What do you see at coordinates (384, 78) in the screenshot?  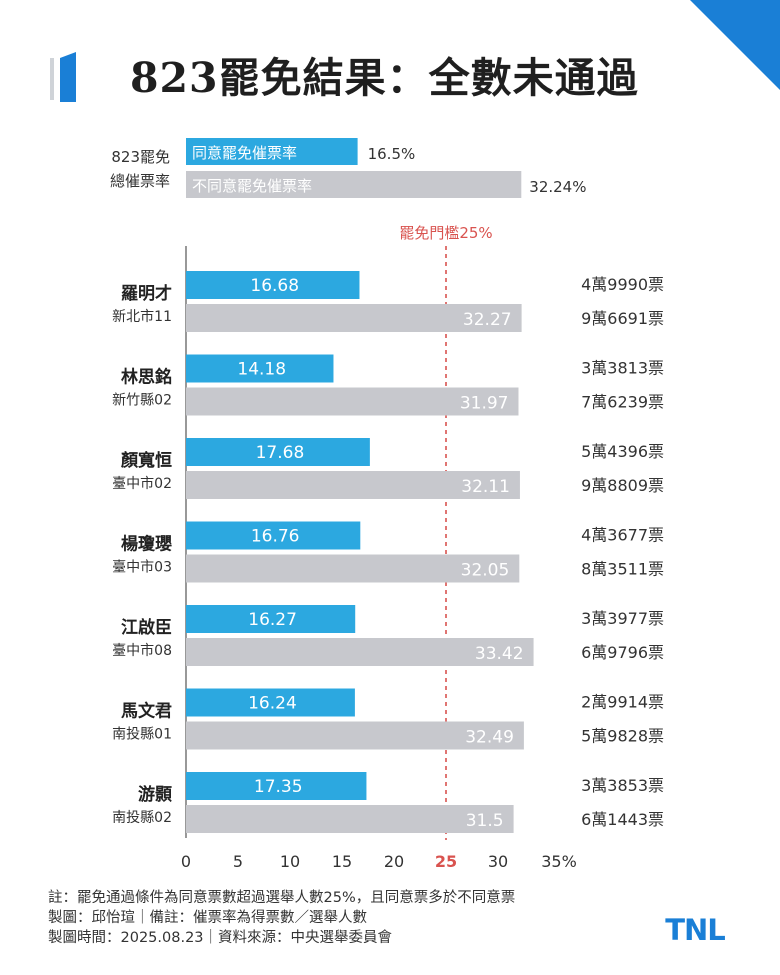 I see `page-title: 823罷免結果：全數未通過` at bounding box center [384, 78].